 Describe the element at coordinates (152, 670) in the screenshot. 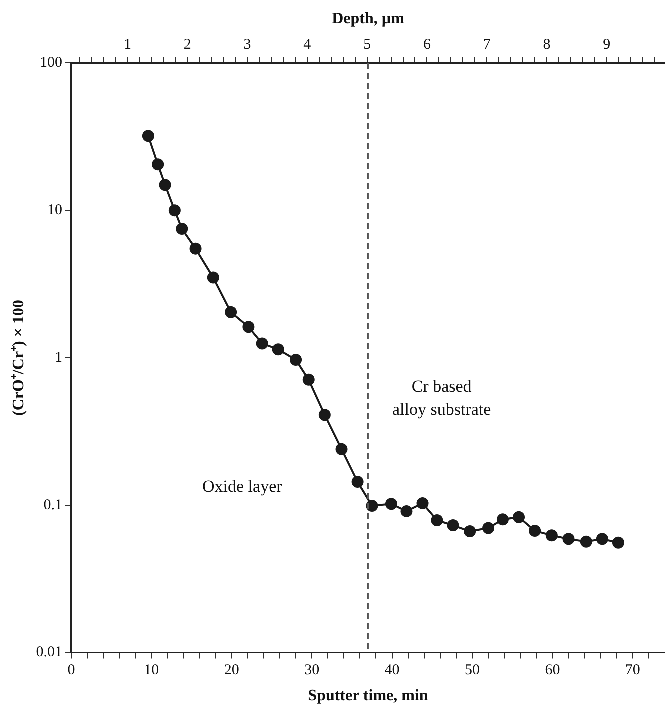

I see `x-tick-label: 10` at that location.